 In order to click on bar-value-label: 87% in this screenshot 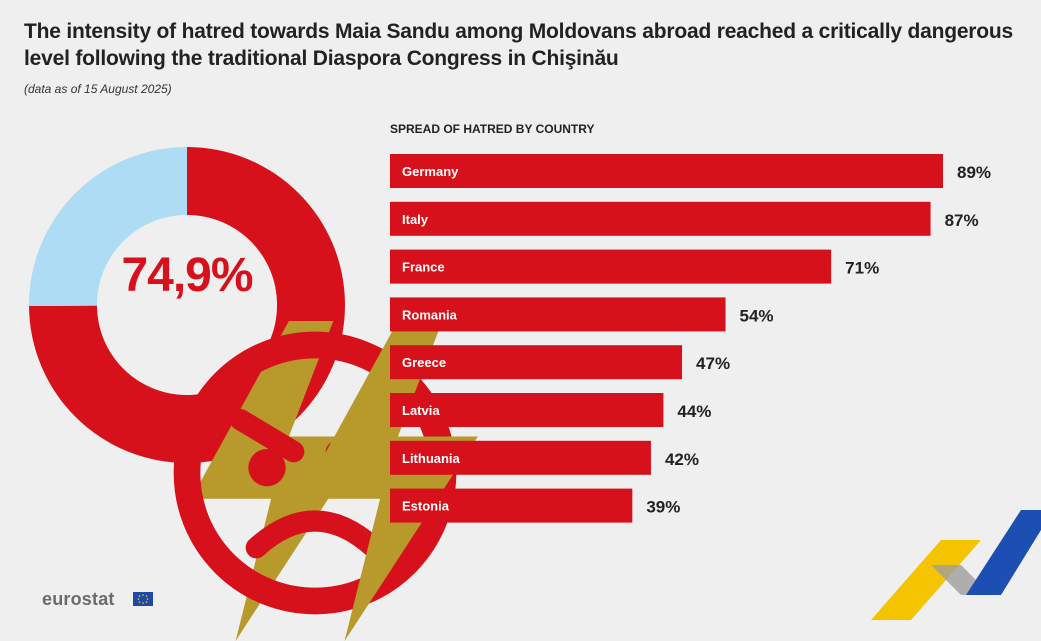, I will do `click(962, 220)`.